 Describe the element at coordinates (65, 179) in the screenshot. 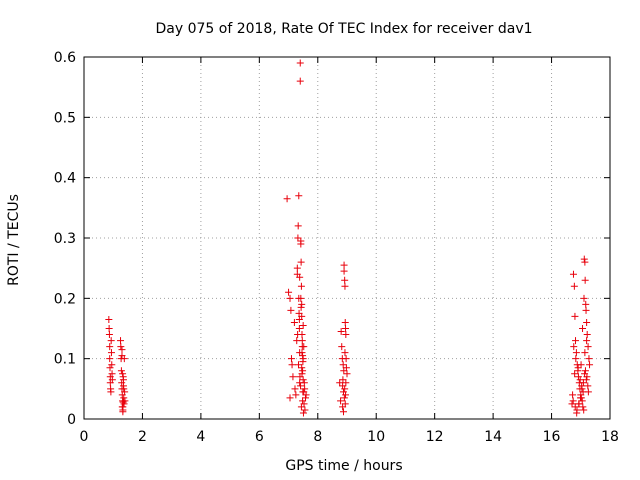

I see `y-tick-label: 0.4` at that location.